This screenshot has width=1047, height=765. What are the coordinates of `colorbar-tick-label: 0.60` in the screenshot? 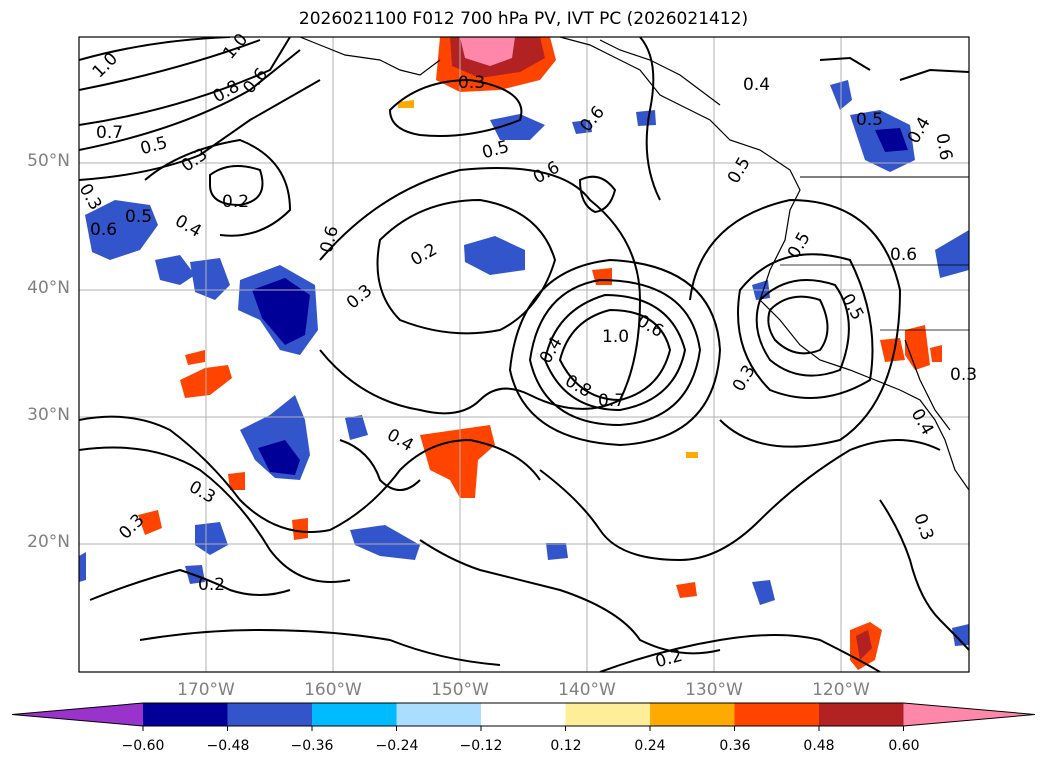 It's located at (904, 746).